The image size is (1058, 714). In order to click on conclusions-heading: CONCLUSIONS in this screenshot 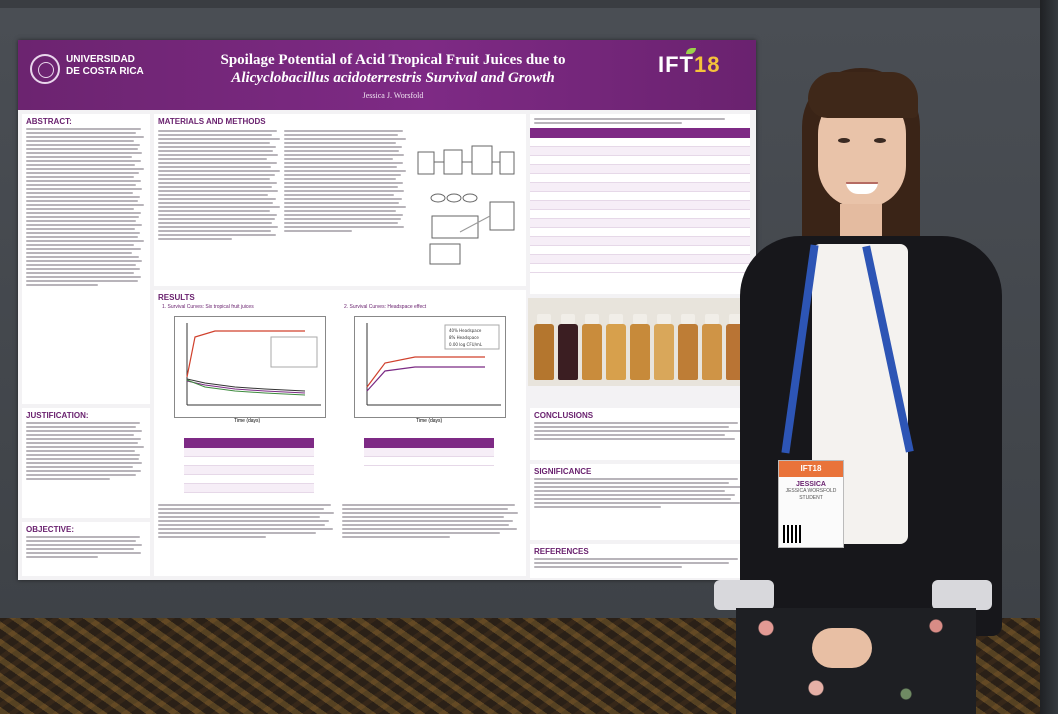, I will do `click(564, 415)`.